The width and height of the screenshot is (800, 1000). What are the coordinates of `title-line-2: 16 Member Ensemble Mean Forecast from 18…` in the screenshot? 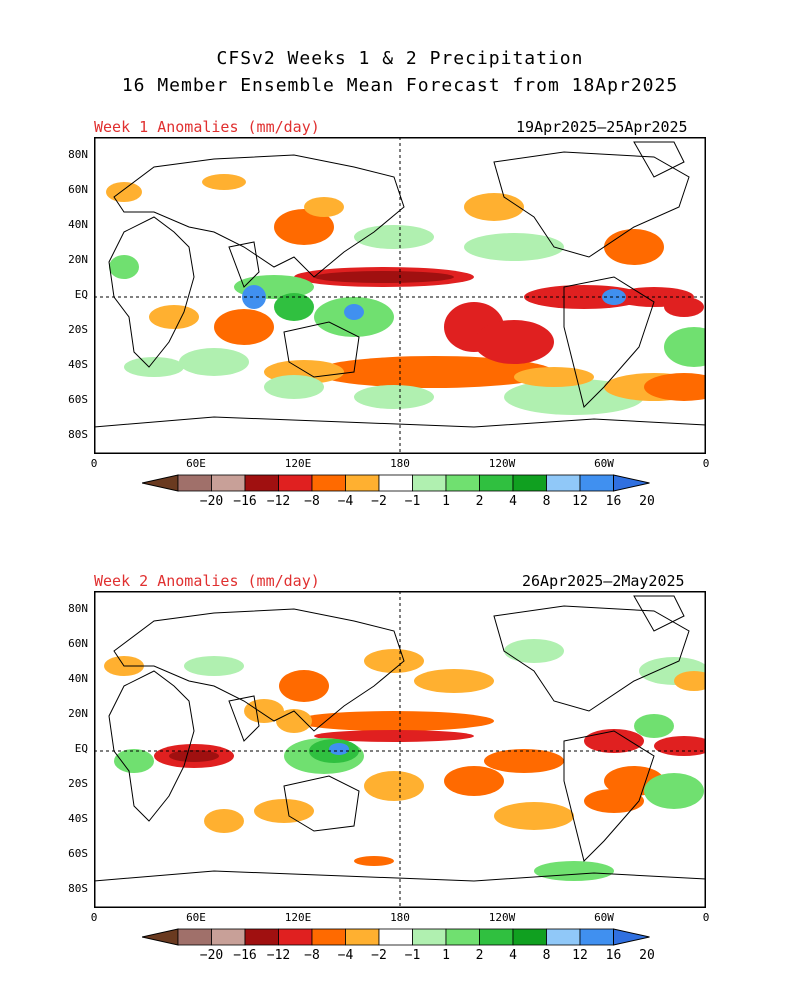 It's located at (400, 85).